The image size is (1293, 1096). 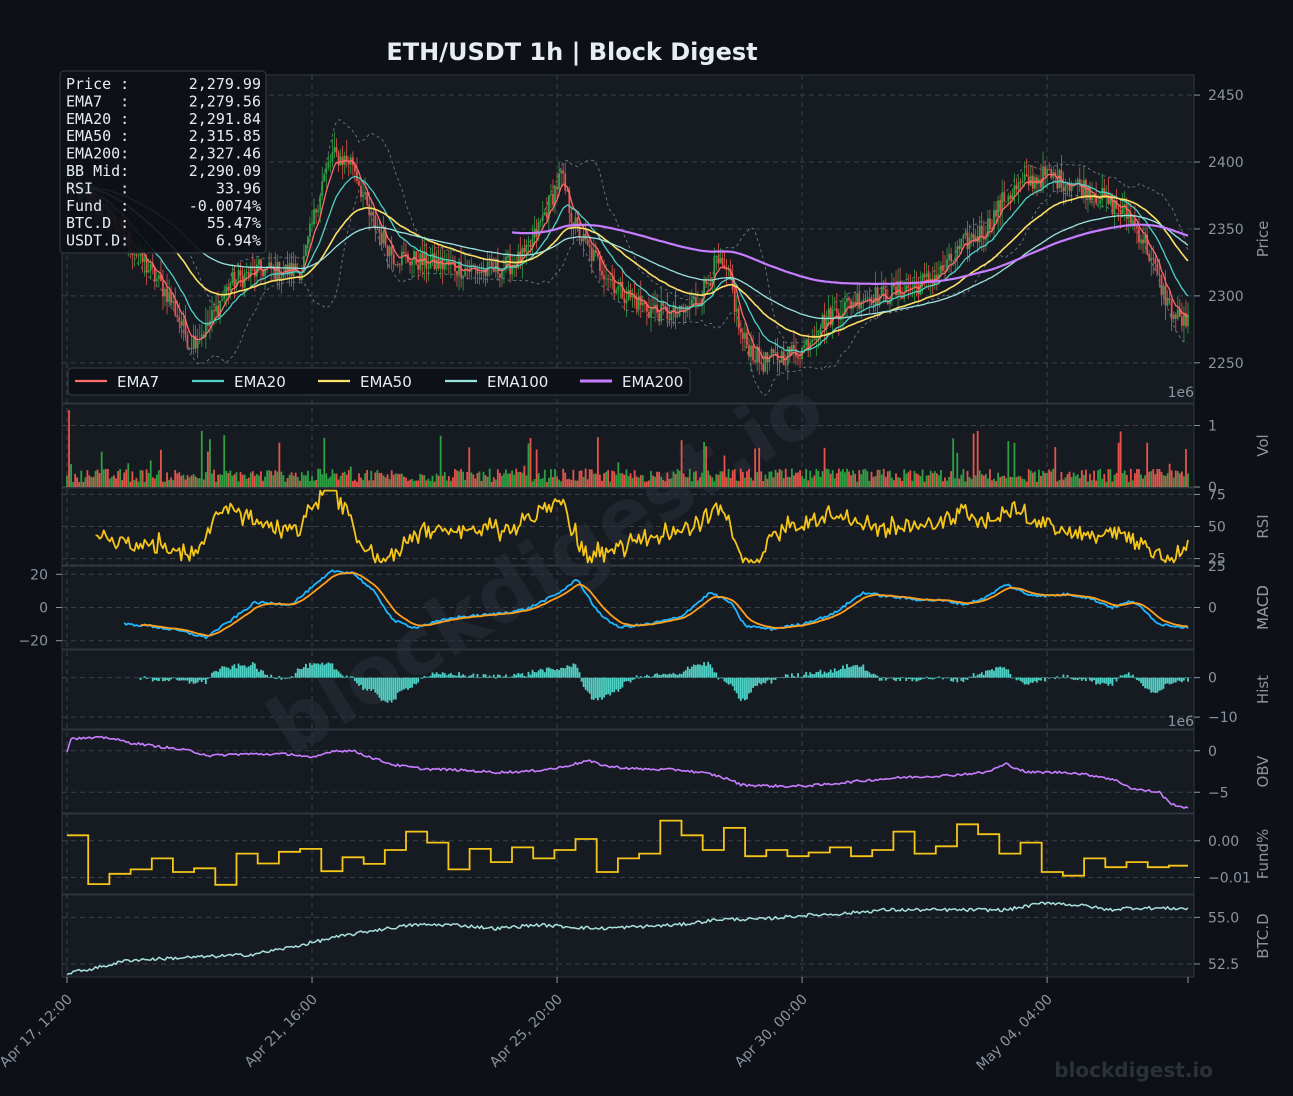 What do you see at coordinates (1217, 560) in the screenshot?
I see `y-tick-label: 25` at bounding box center [1217, 560].